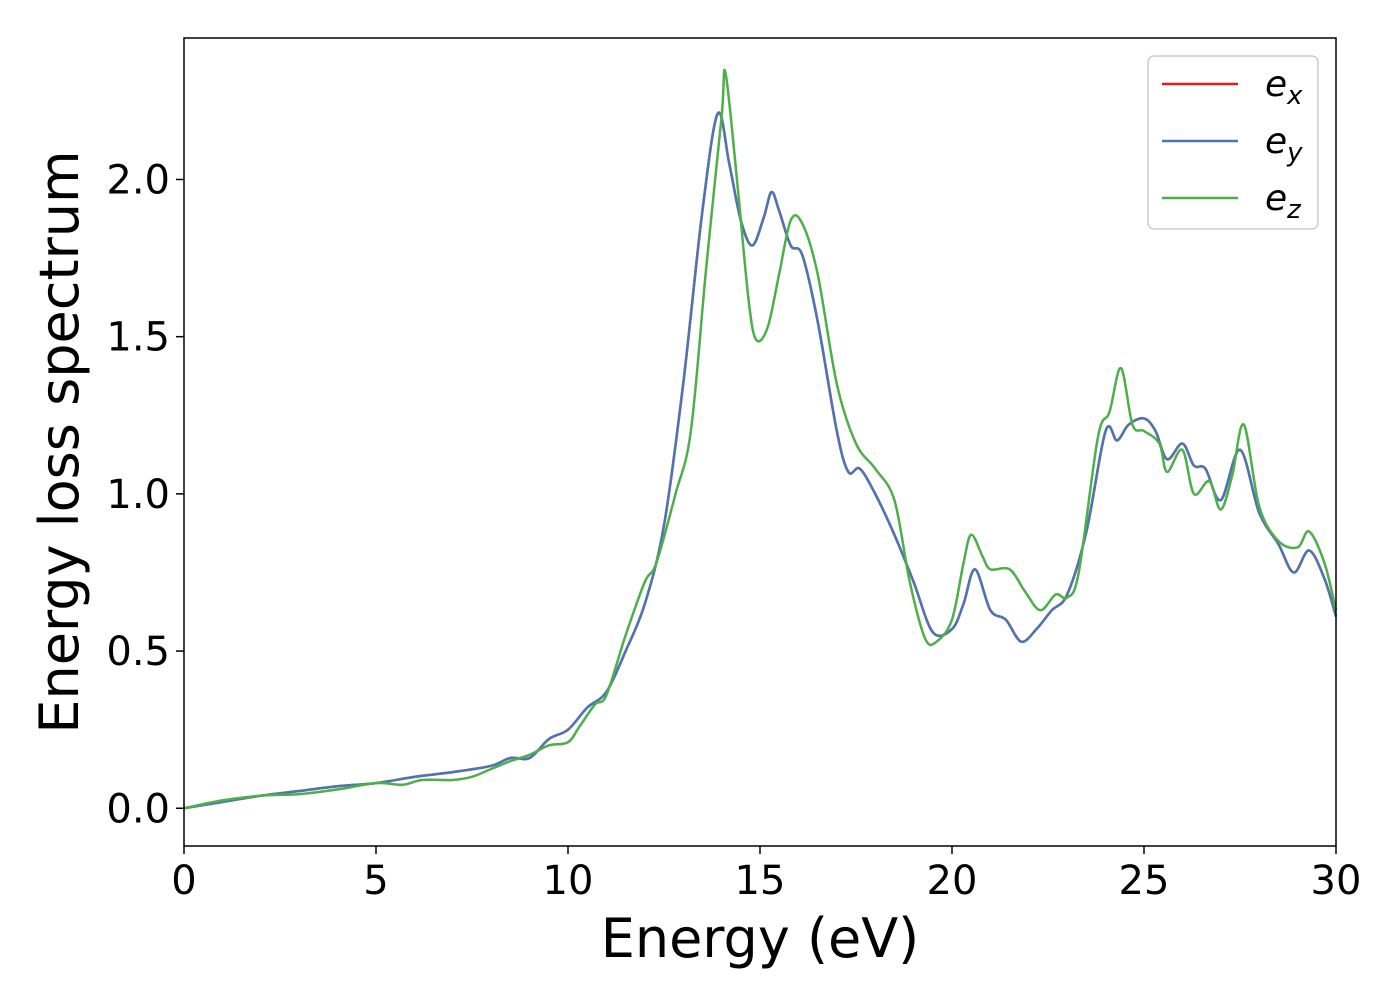 This screenshot has height=1000, width=1400. I want to click on x-tick-label: 25, so click(1144, 881).